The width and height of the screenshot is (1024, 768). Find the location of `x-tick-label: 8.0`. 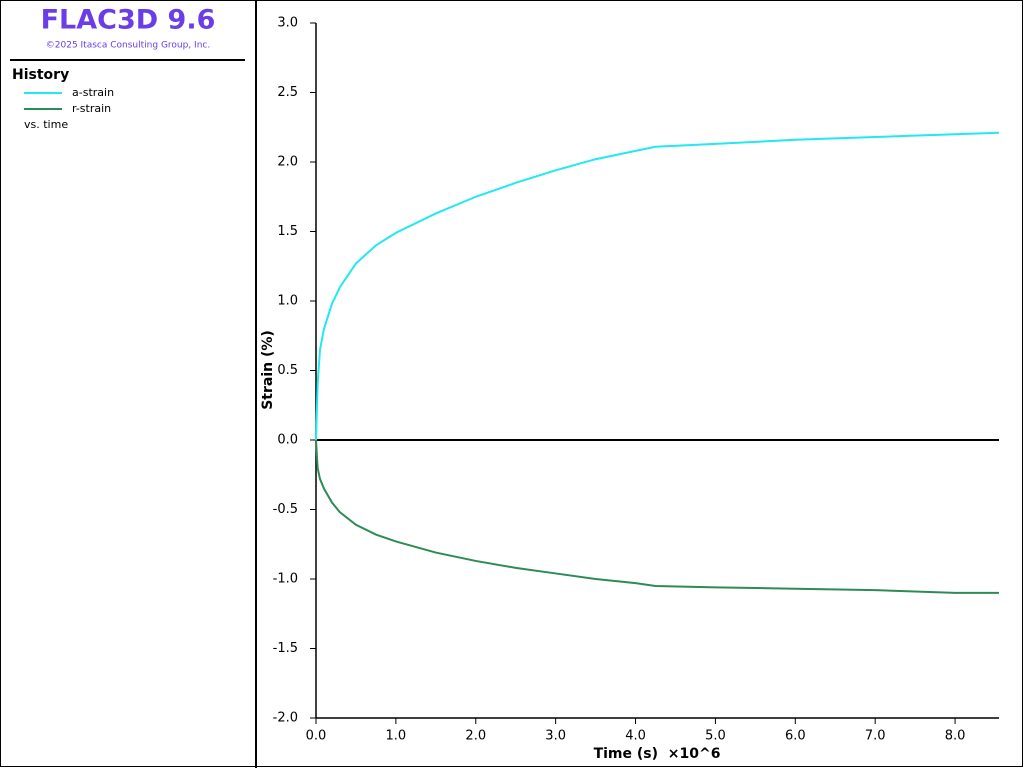

x-tick-label: 8.0 is located at coordinates (955, 736).